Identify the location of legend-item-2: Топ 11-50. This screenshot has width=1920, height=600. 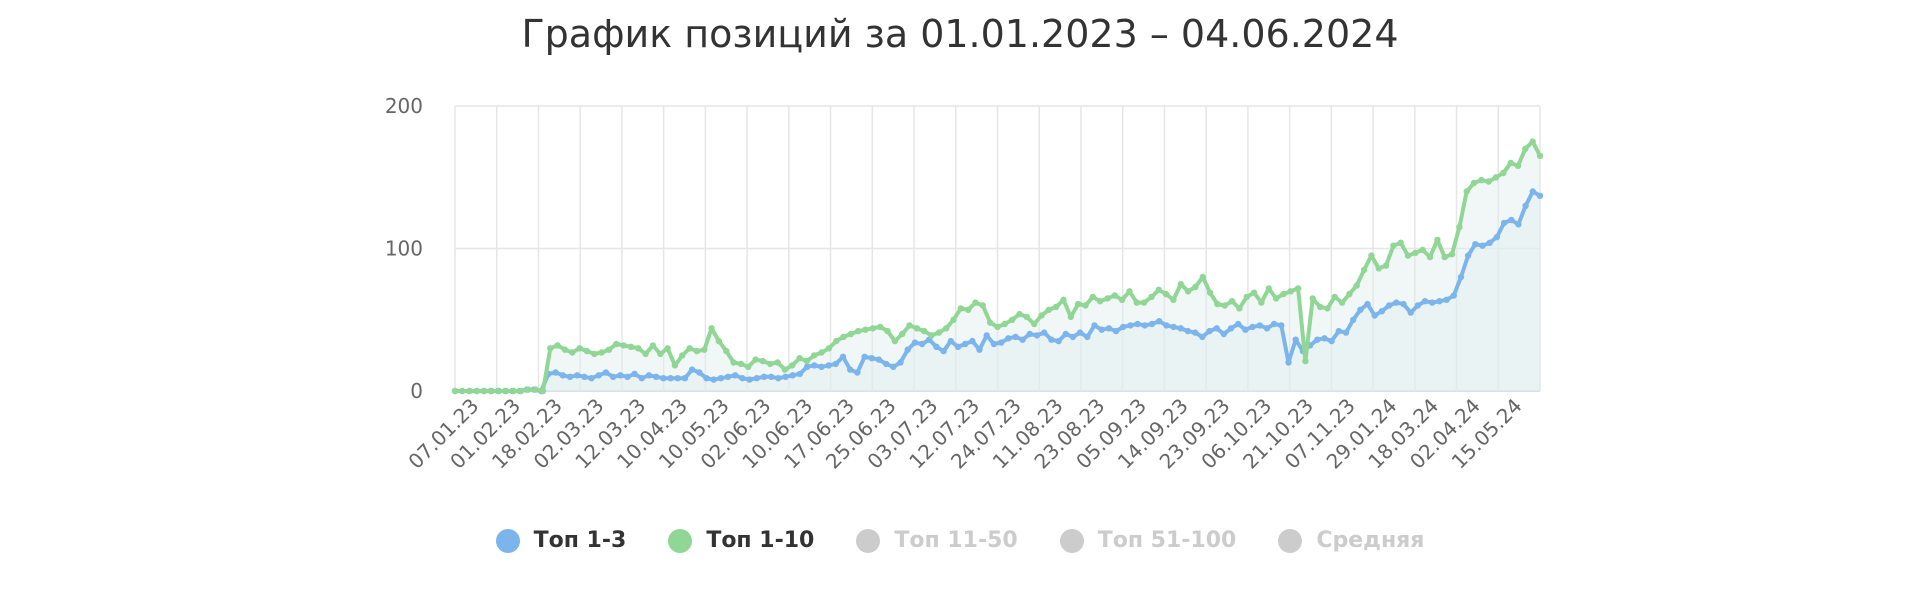
(937, 540).